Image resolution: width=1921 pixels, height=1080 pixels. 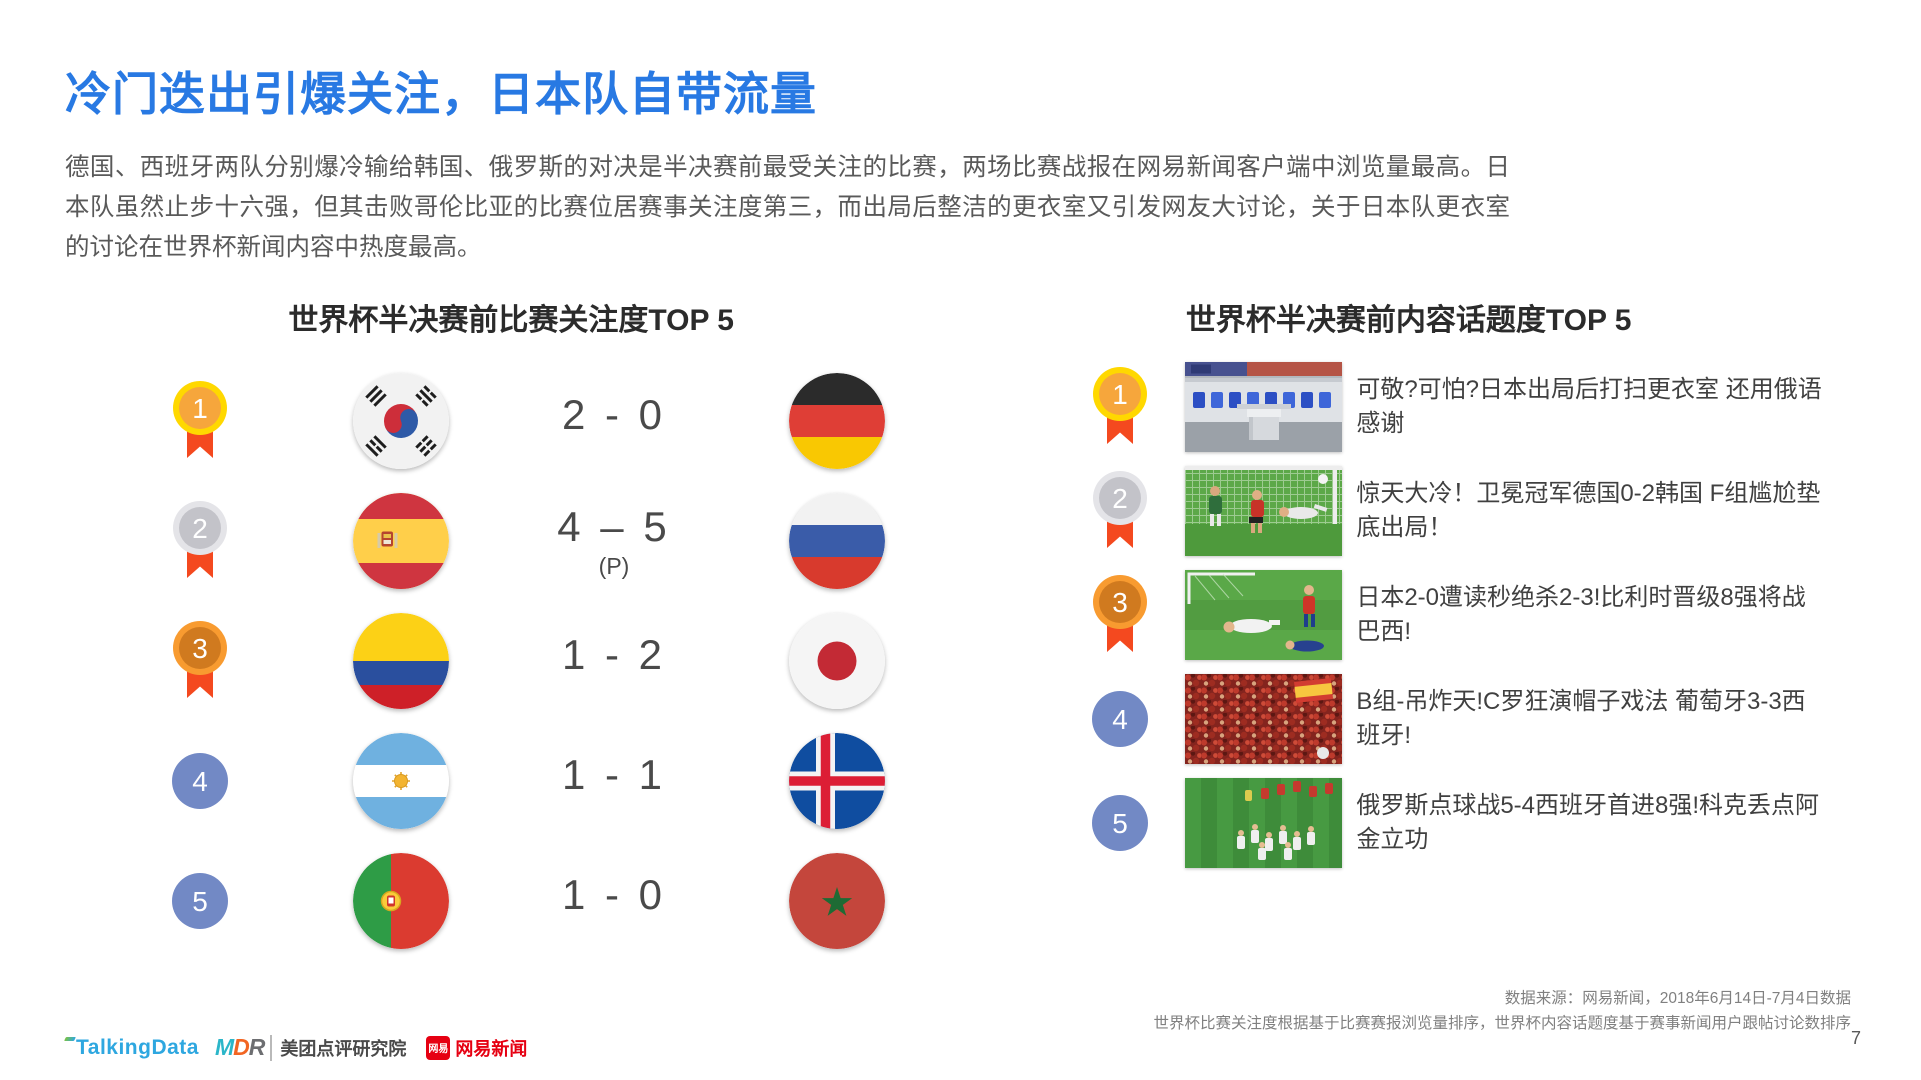 I want to click on match-score-3: 1 - 2, so click(x=614, y=661).